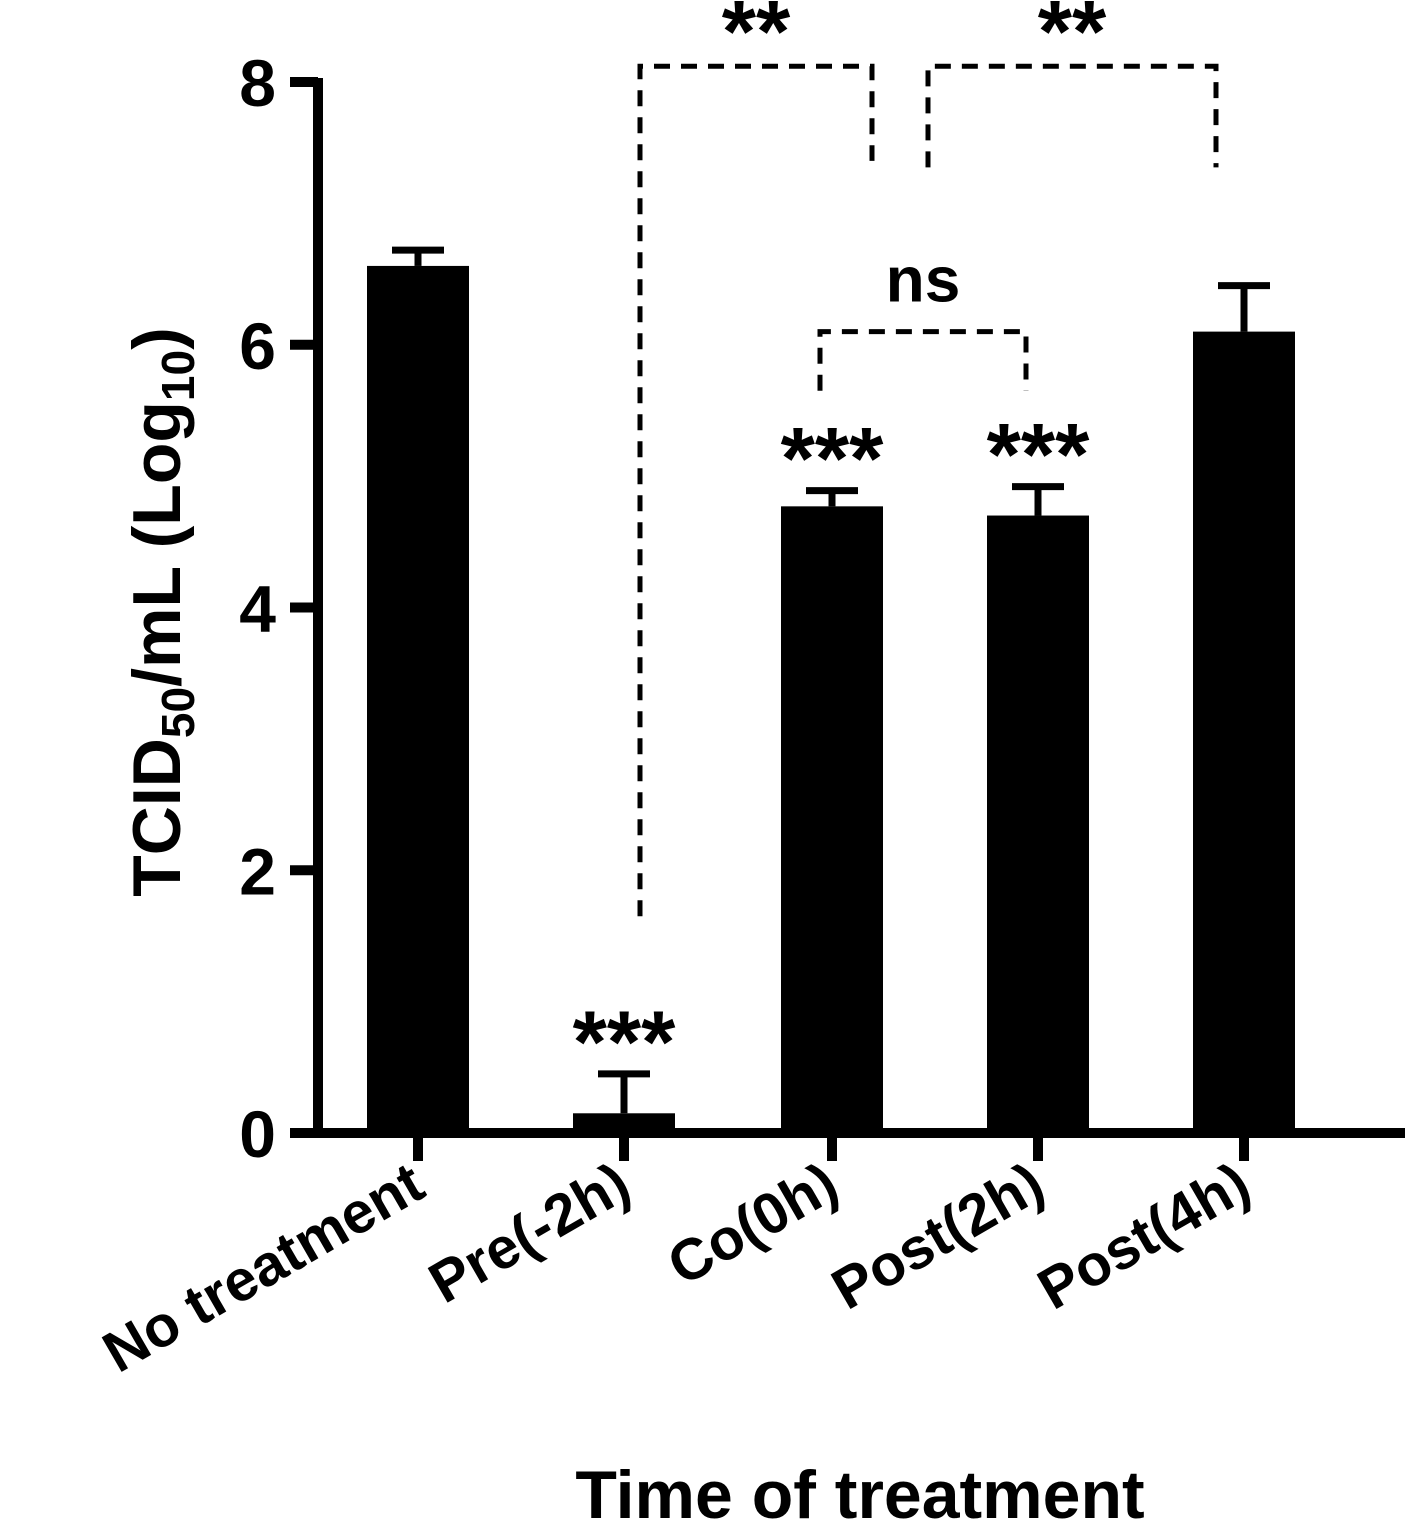 This screenshot has height=1533, width=1412. Describe the element at coordinates (753, 1224) in the screenshot. I see `x-tick-label: Co(0h)` at that location.